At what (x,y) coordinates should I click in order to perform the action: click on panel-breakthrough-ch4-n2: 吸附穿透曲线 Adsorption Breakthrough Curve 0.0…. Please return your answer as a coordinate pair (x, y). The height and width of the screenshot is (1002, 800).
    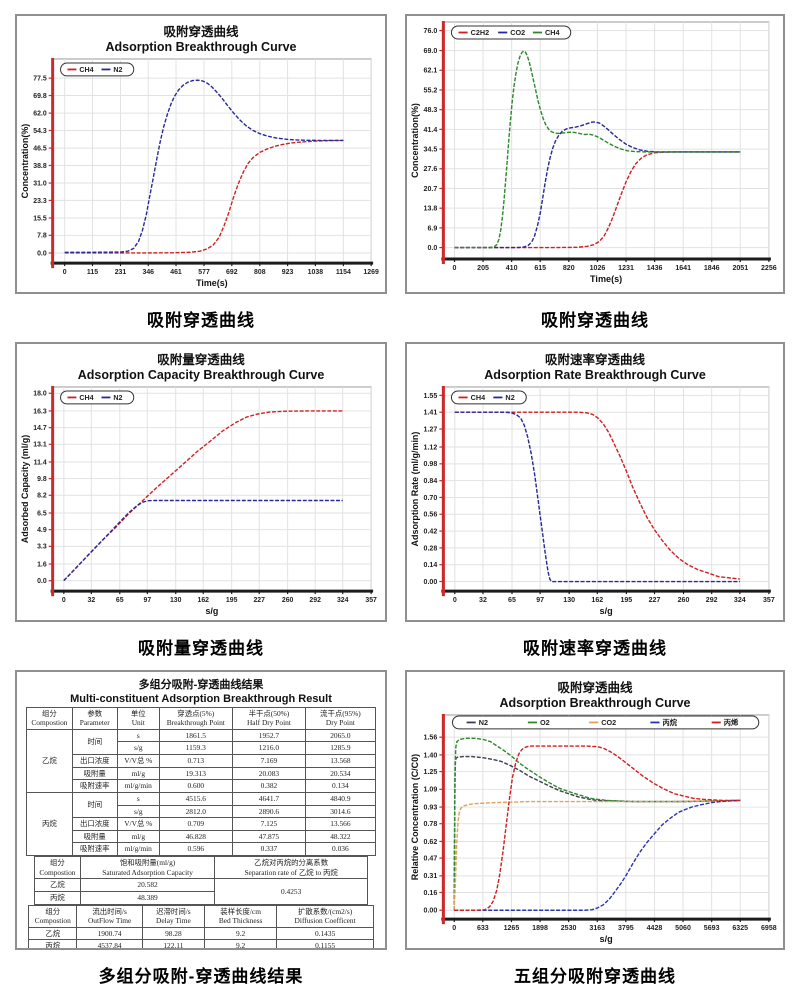
    Looking at the image, I should click on (201, 154).